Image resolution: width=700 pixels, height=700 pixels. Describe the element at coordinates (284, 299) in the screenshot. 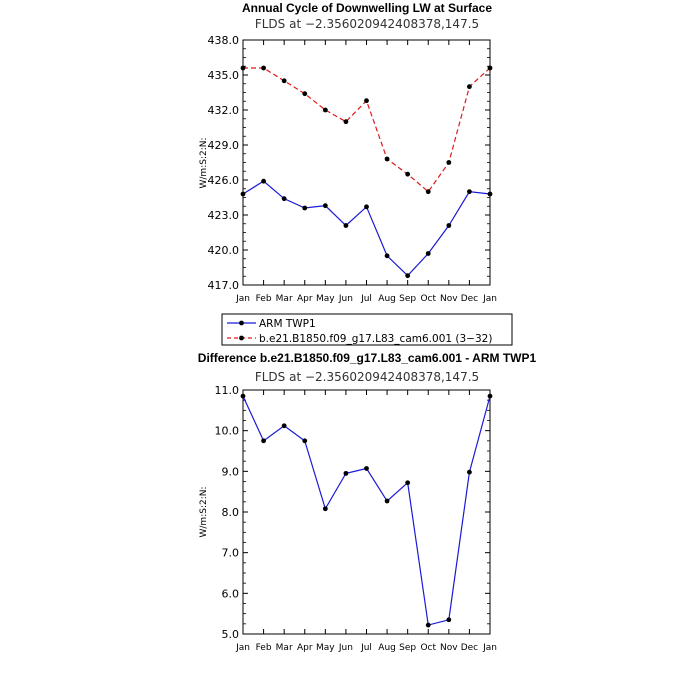

I see `chart1-xtick-label: Mar` at that location.